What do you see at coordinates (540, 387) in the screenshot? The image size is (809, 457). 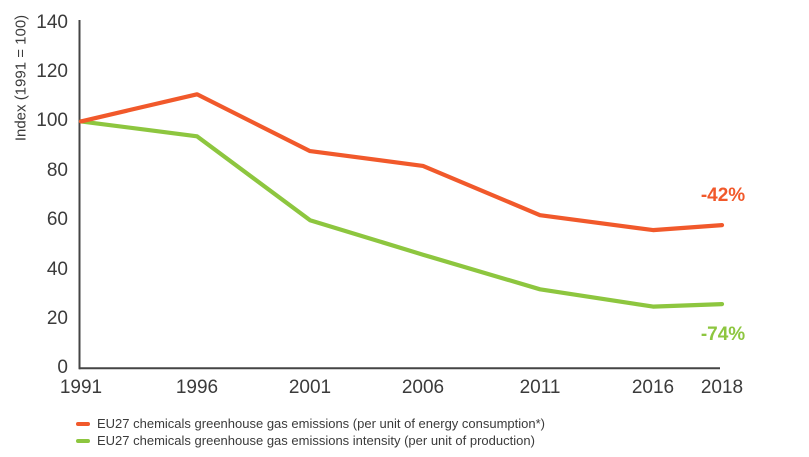 I see `x-tick-label: 2011` at bounding box center [540, 387].